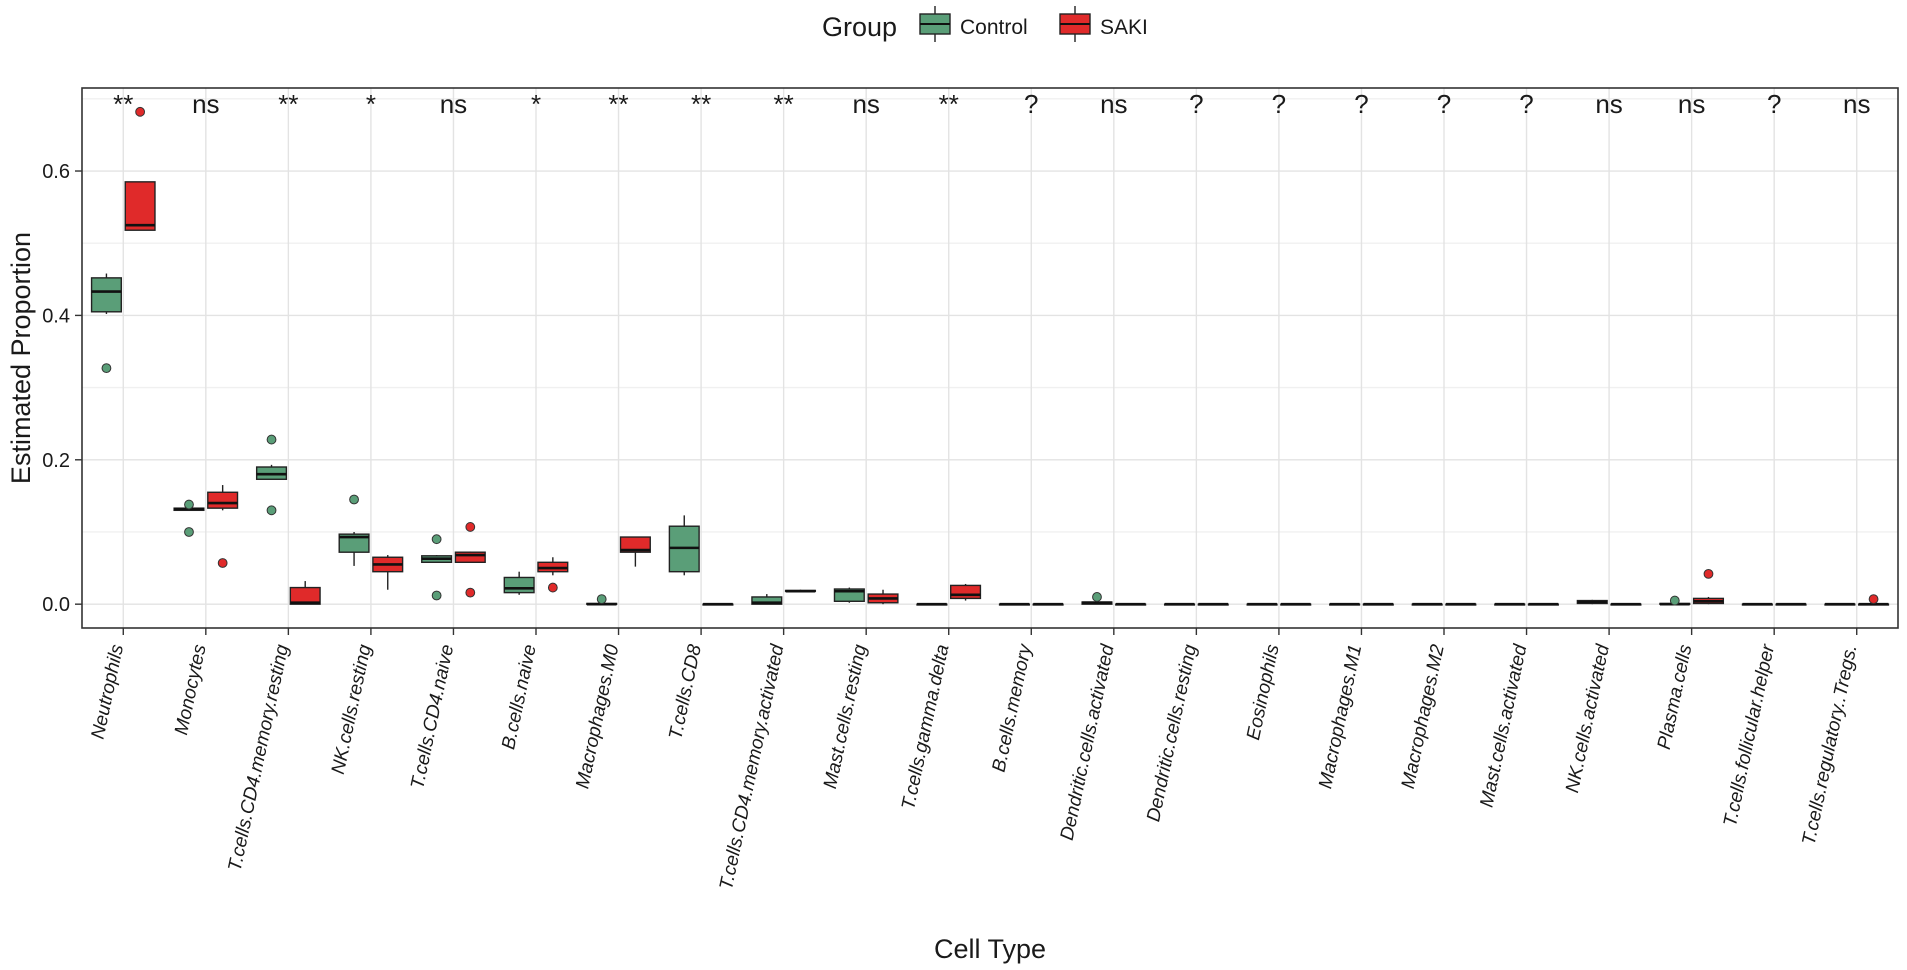 Image resolution: width=1907 pixels, height=970 pixels. Describe the element at coordinates (371, 104) in the screenshot. I see `significance-label: *` at that location.